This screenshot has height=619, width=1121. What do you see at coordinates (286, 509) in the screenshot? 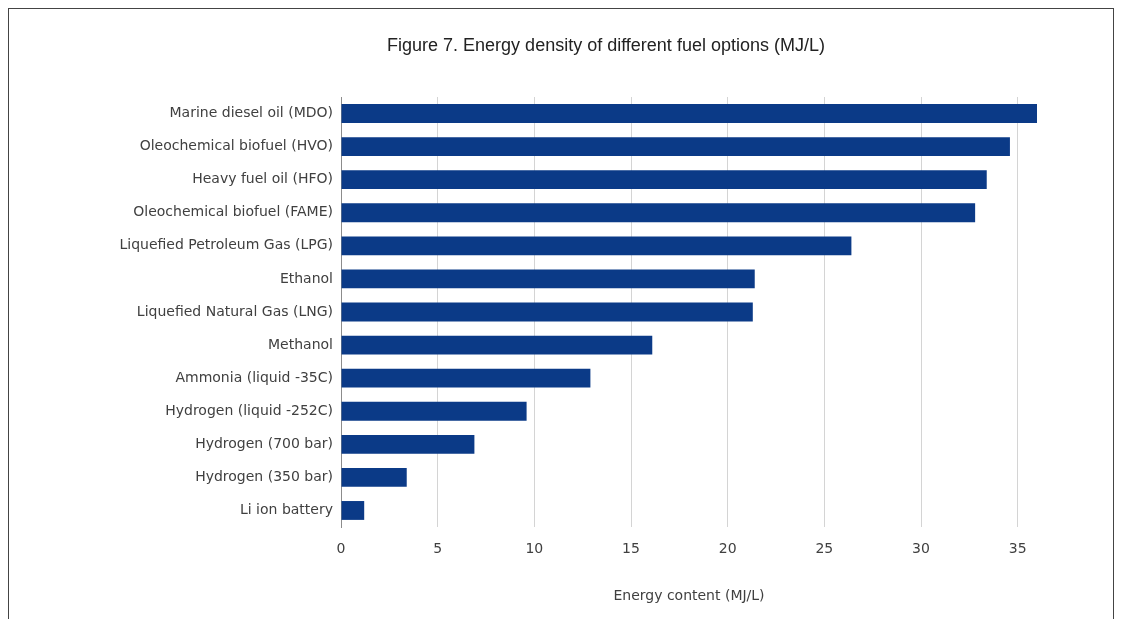
I see `y-tick-label: Li ion battery` at bounding box center [286, 509].